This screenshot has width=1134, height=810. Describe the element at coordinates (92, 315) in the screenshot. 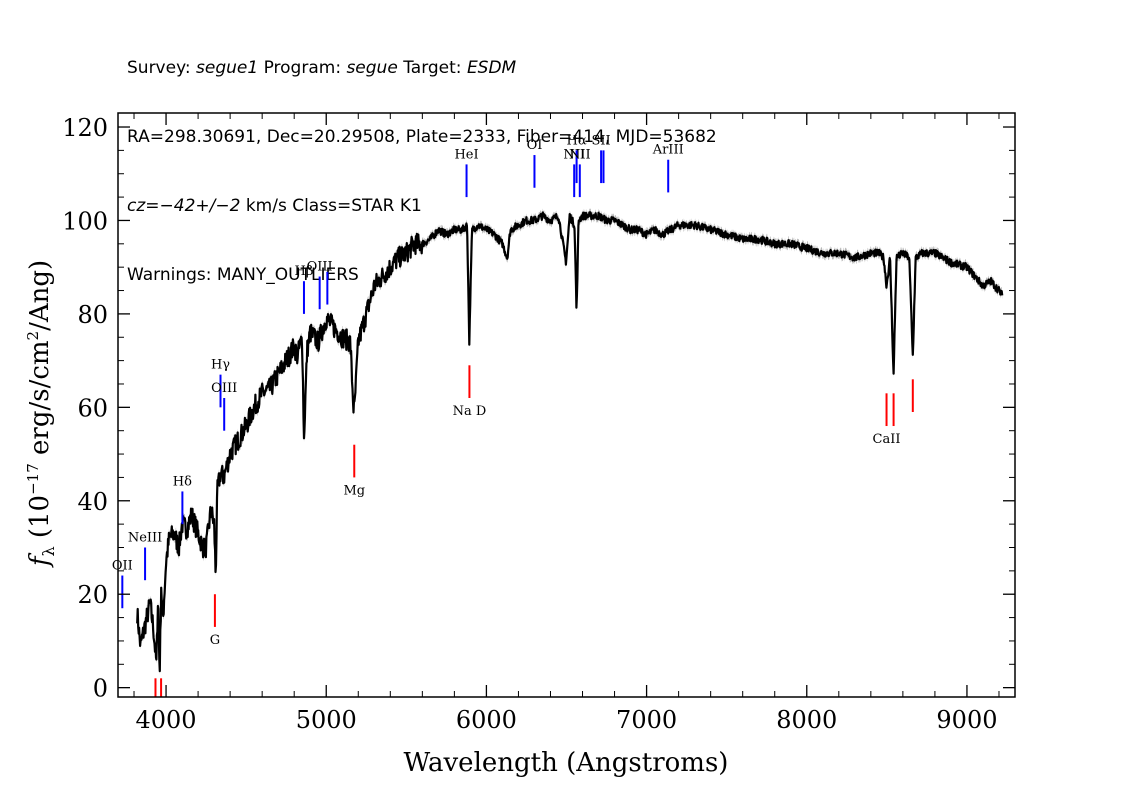

I see `y-tick-label: 80` at that location.